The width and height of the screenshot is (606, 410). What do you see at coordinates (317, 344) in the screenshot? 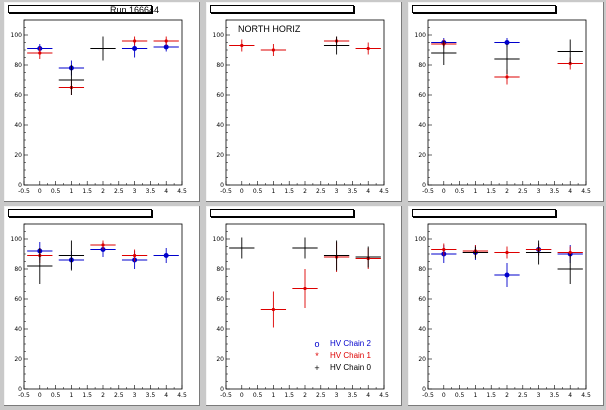
I see `circle-marker-icon: o` at bounding box center [317, 344].